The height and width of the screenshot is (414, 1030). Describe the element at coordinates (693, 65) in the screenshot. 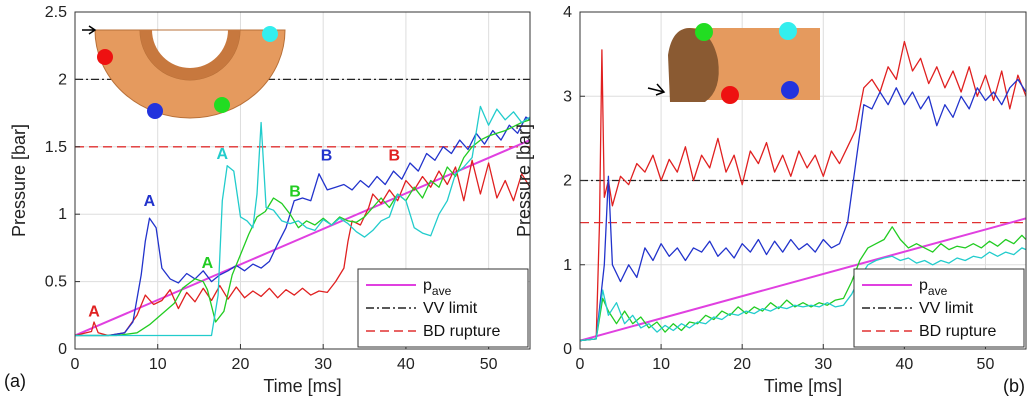

I see `inset-b-end` at that location.